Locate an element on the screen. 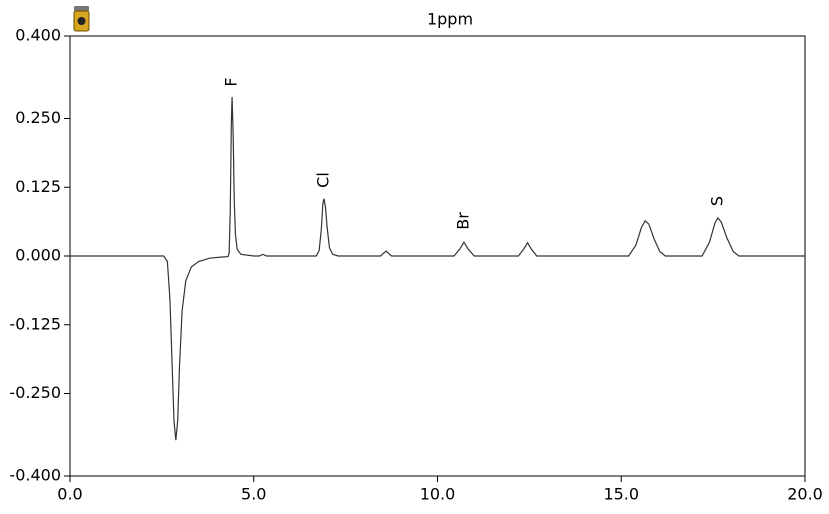 The image size is (829, 514). peak-label: F is located at coordinates (231, 81).